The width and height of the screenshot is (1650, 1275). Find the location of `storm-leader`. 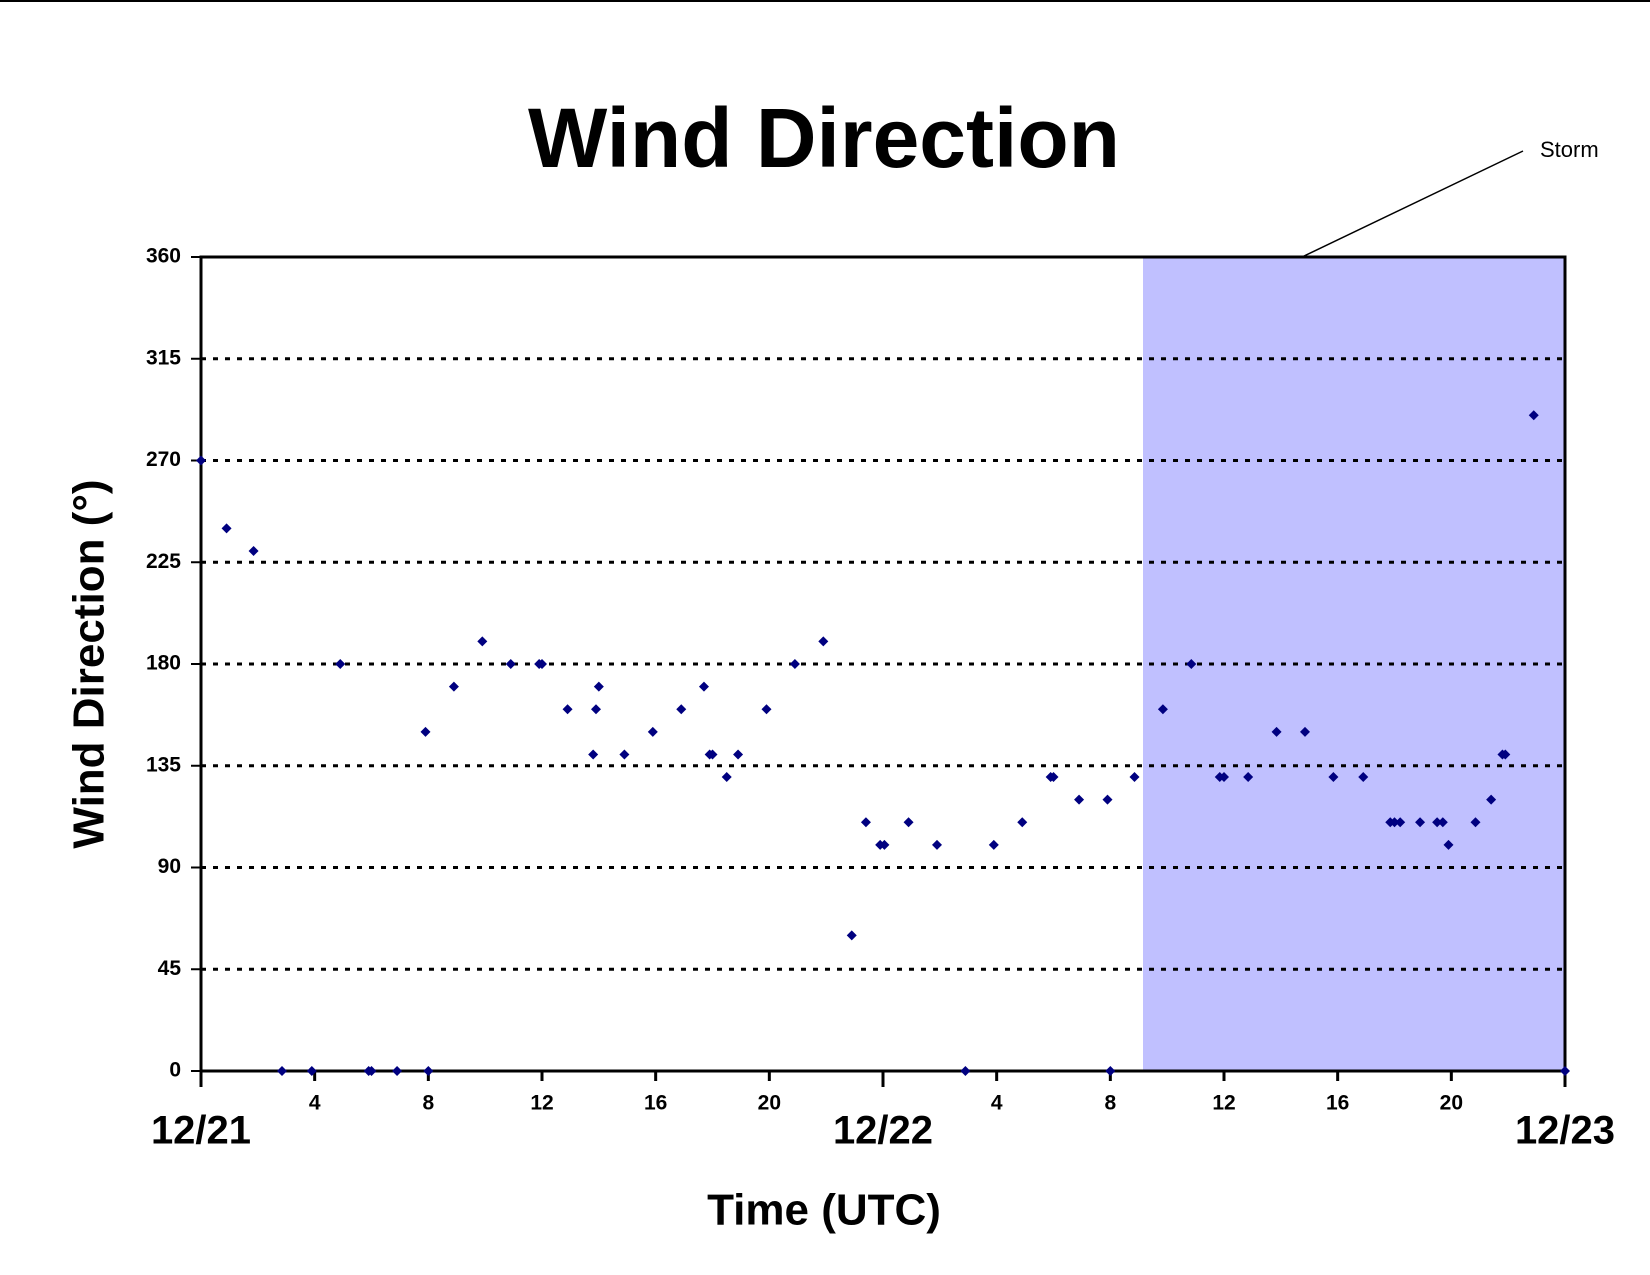

storm-leader is located at coordinates (1412, 204).